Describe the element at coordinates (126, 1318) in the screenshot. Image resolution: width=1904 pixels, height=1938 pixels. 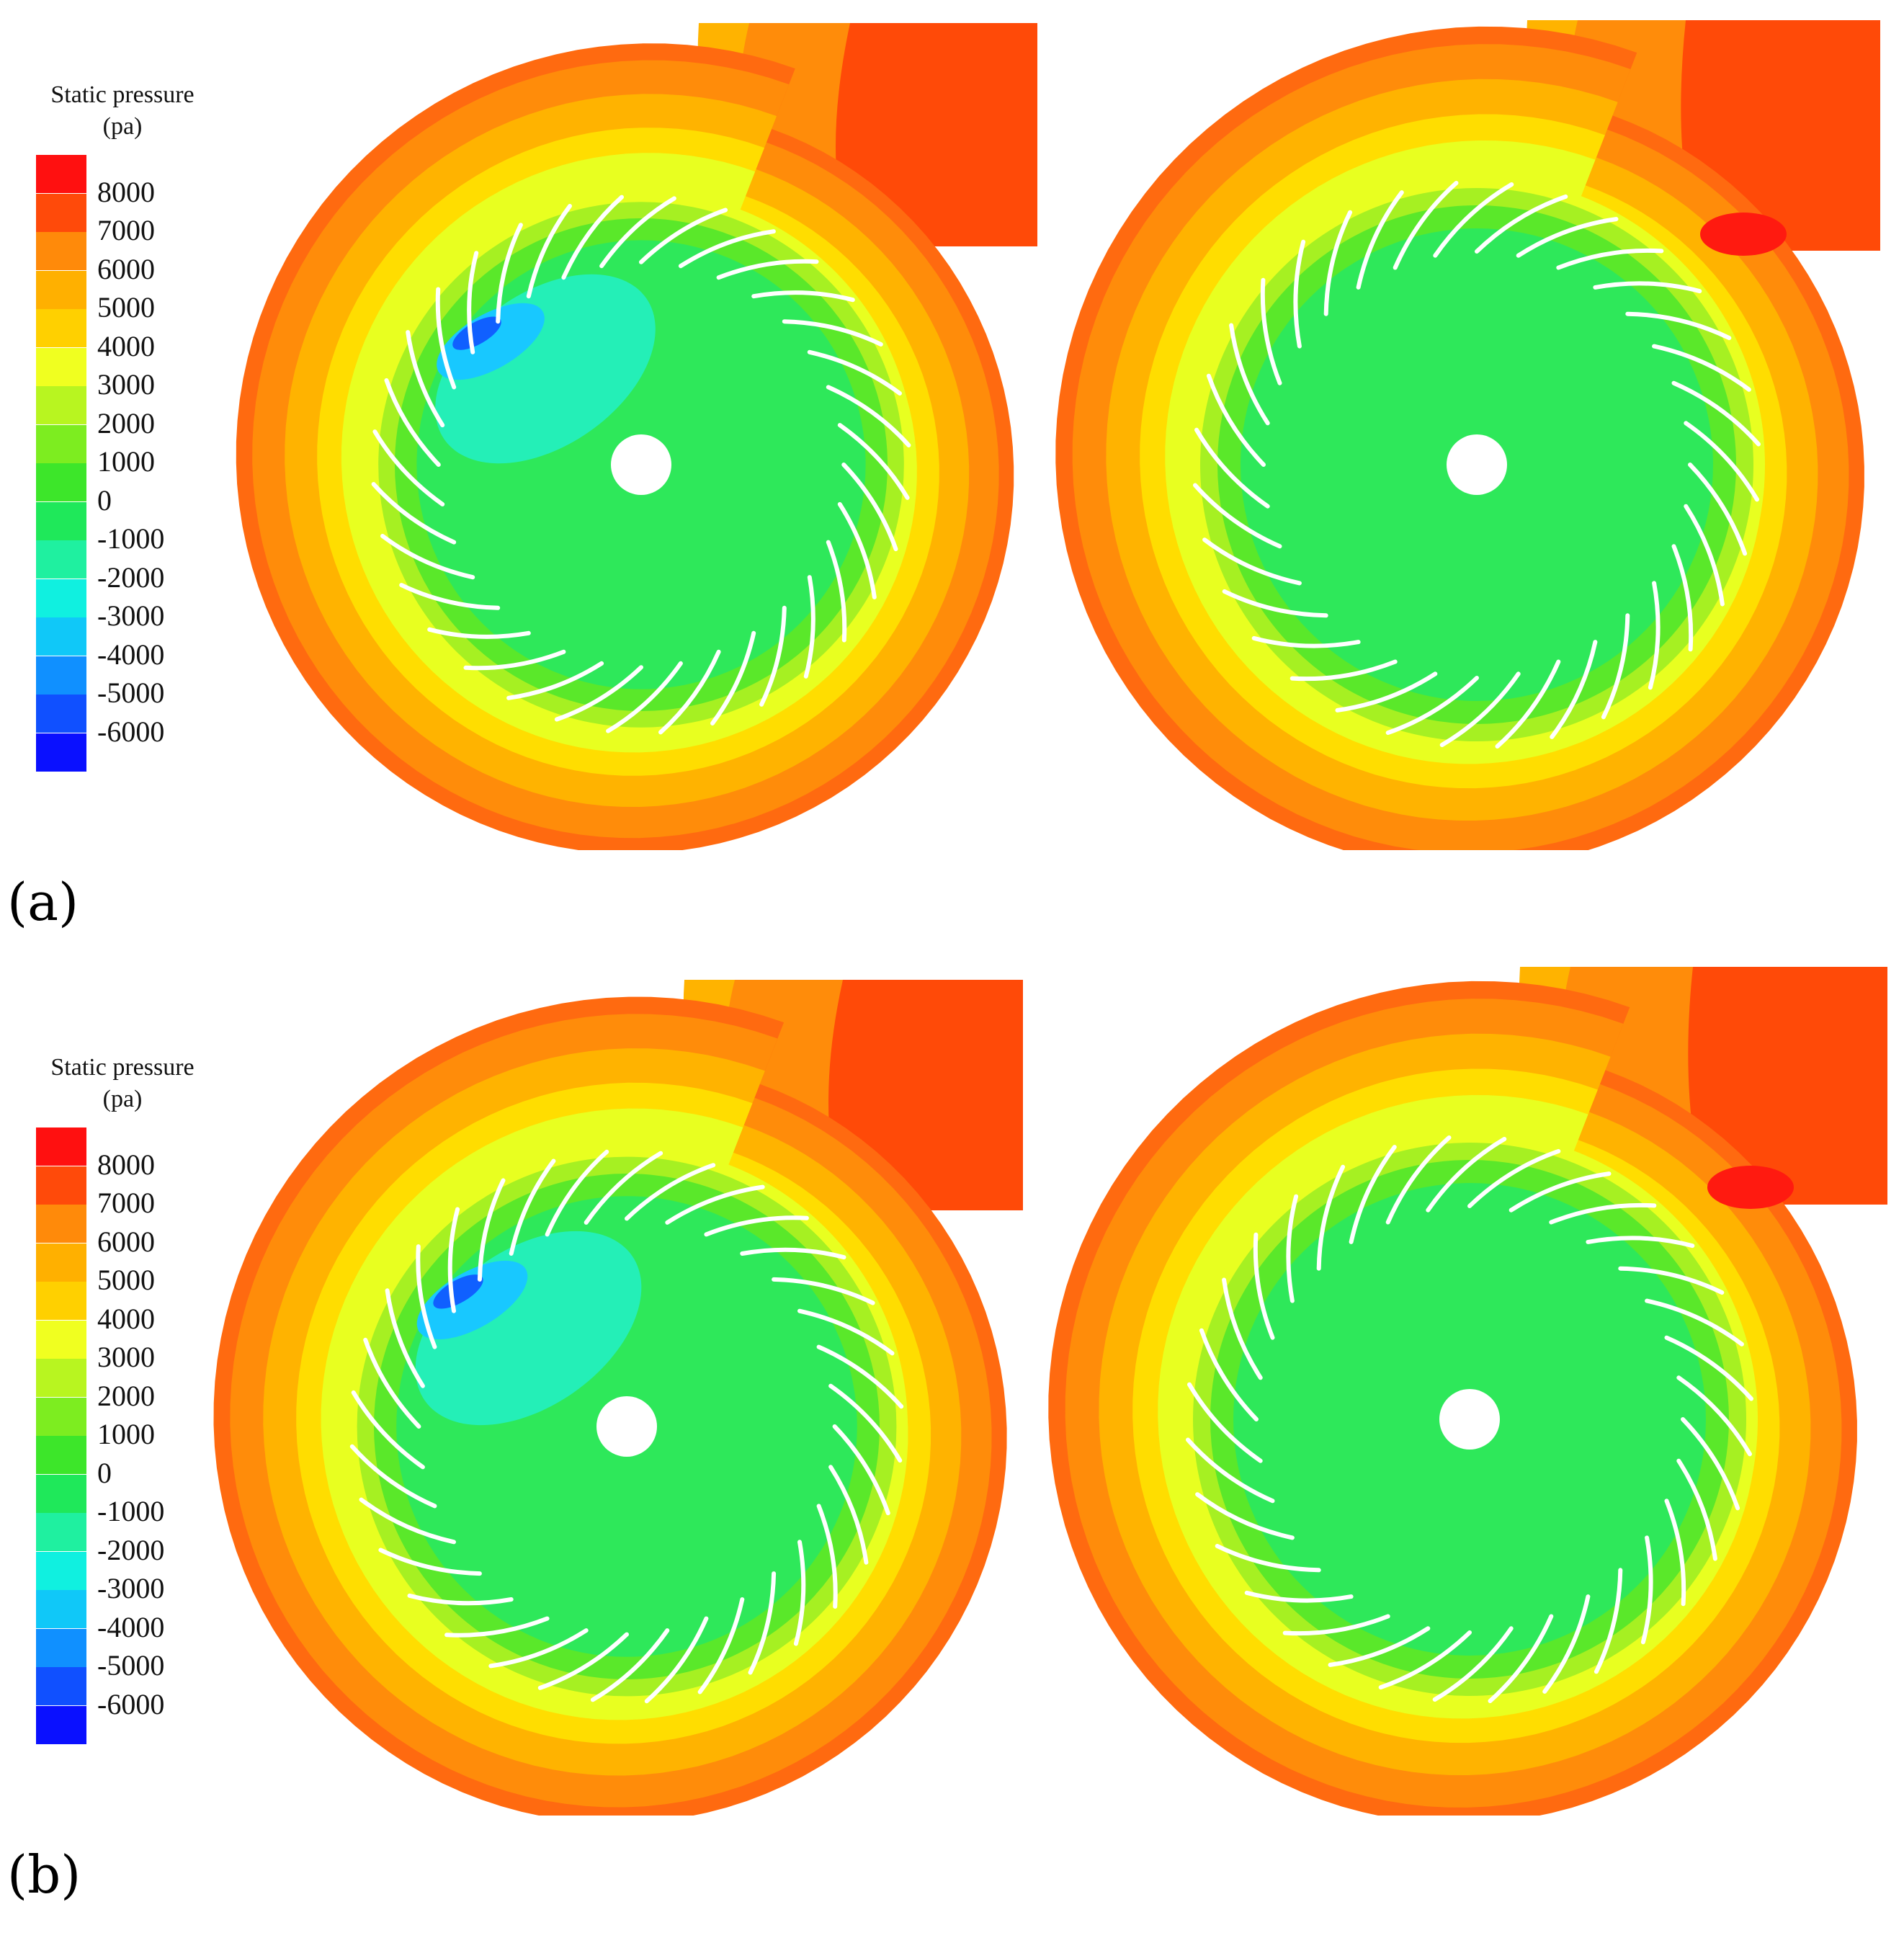
I see `legend-tick-label: 4000` at that location.